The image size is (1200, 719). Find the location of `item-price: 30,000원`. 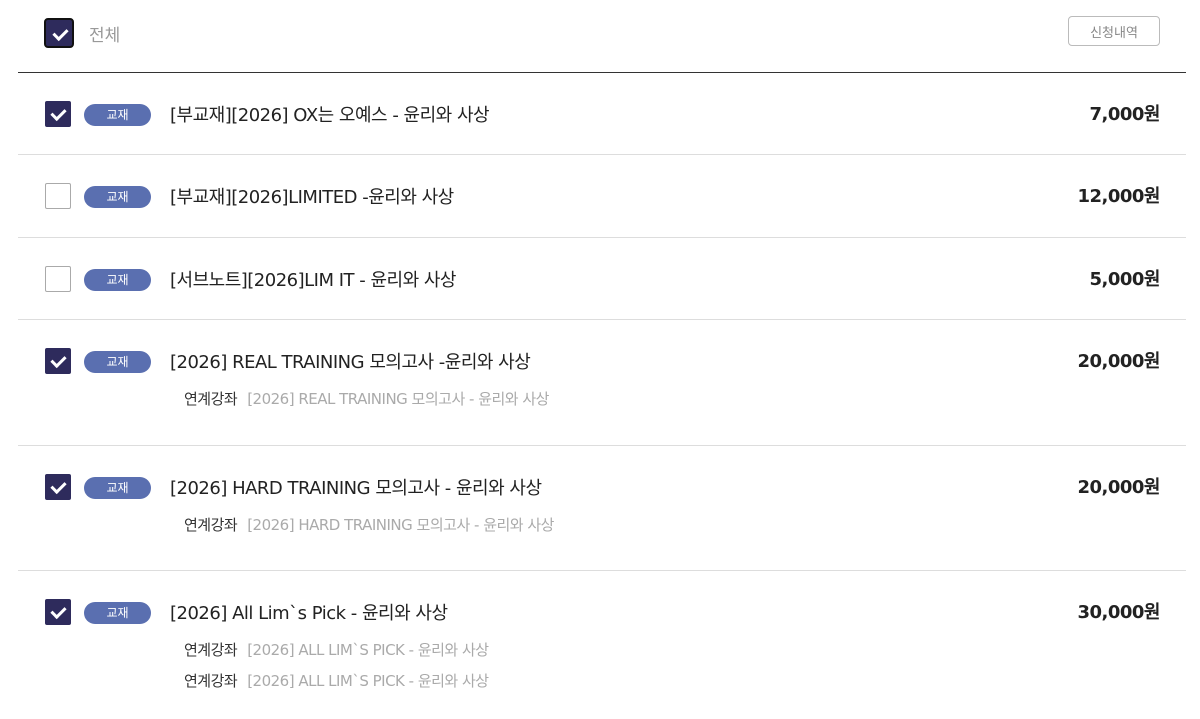

item-price: 30,000원 is located at coordinates (1118, 612).